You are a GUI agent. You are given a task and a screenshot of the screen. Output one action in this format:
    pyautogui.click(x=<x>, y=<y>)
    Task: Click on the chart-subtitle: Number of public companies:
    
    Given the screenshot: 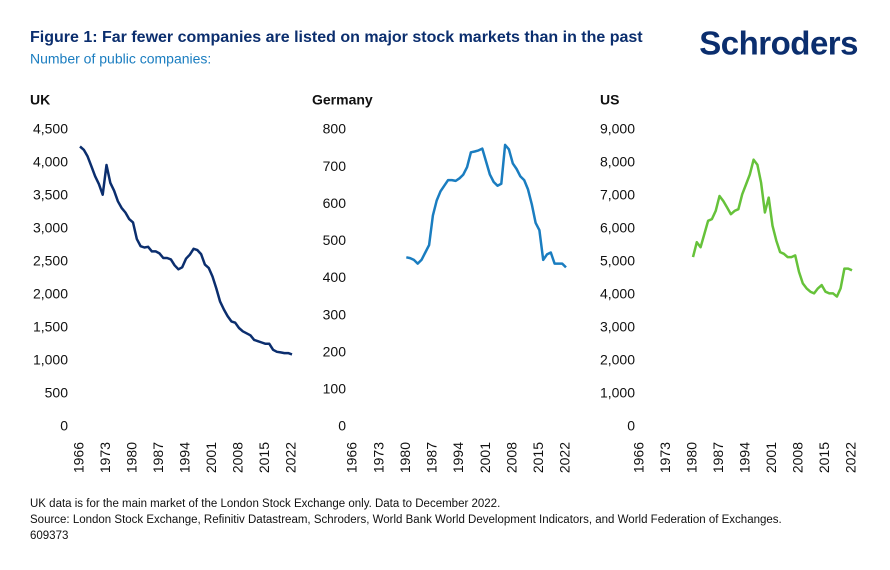 What is the action you would take?
    pyautogui.click(x=120, y=59)
    